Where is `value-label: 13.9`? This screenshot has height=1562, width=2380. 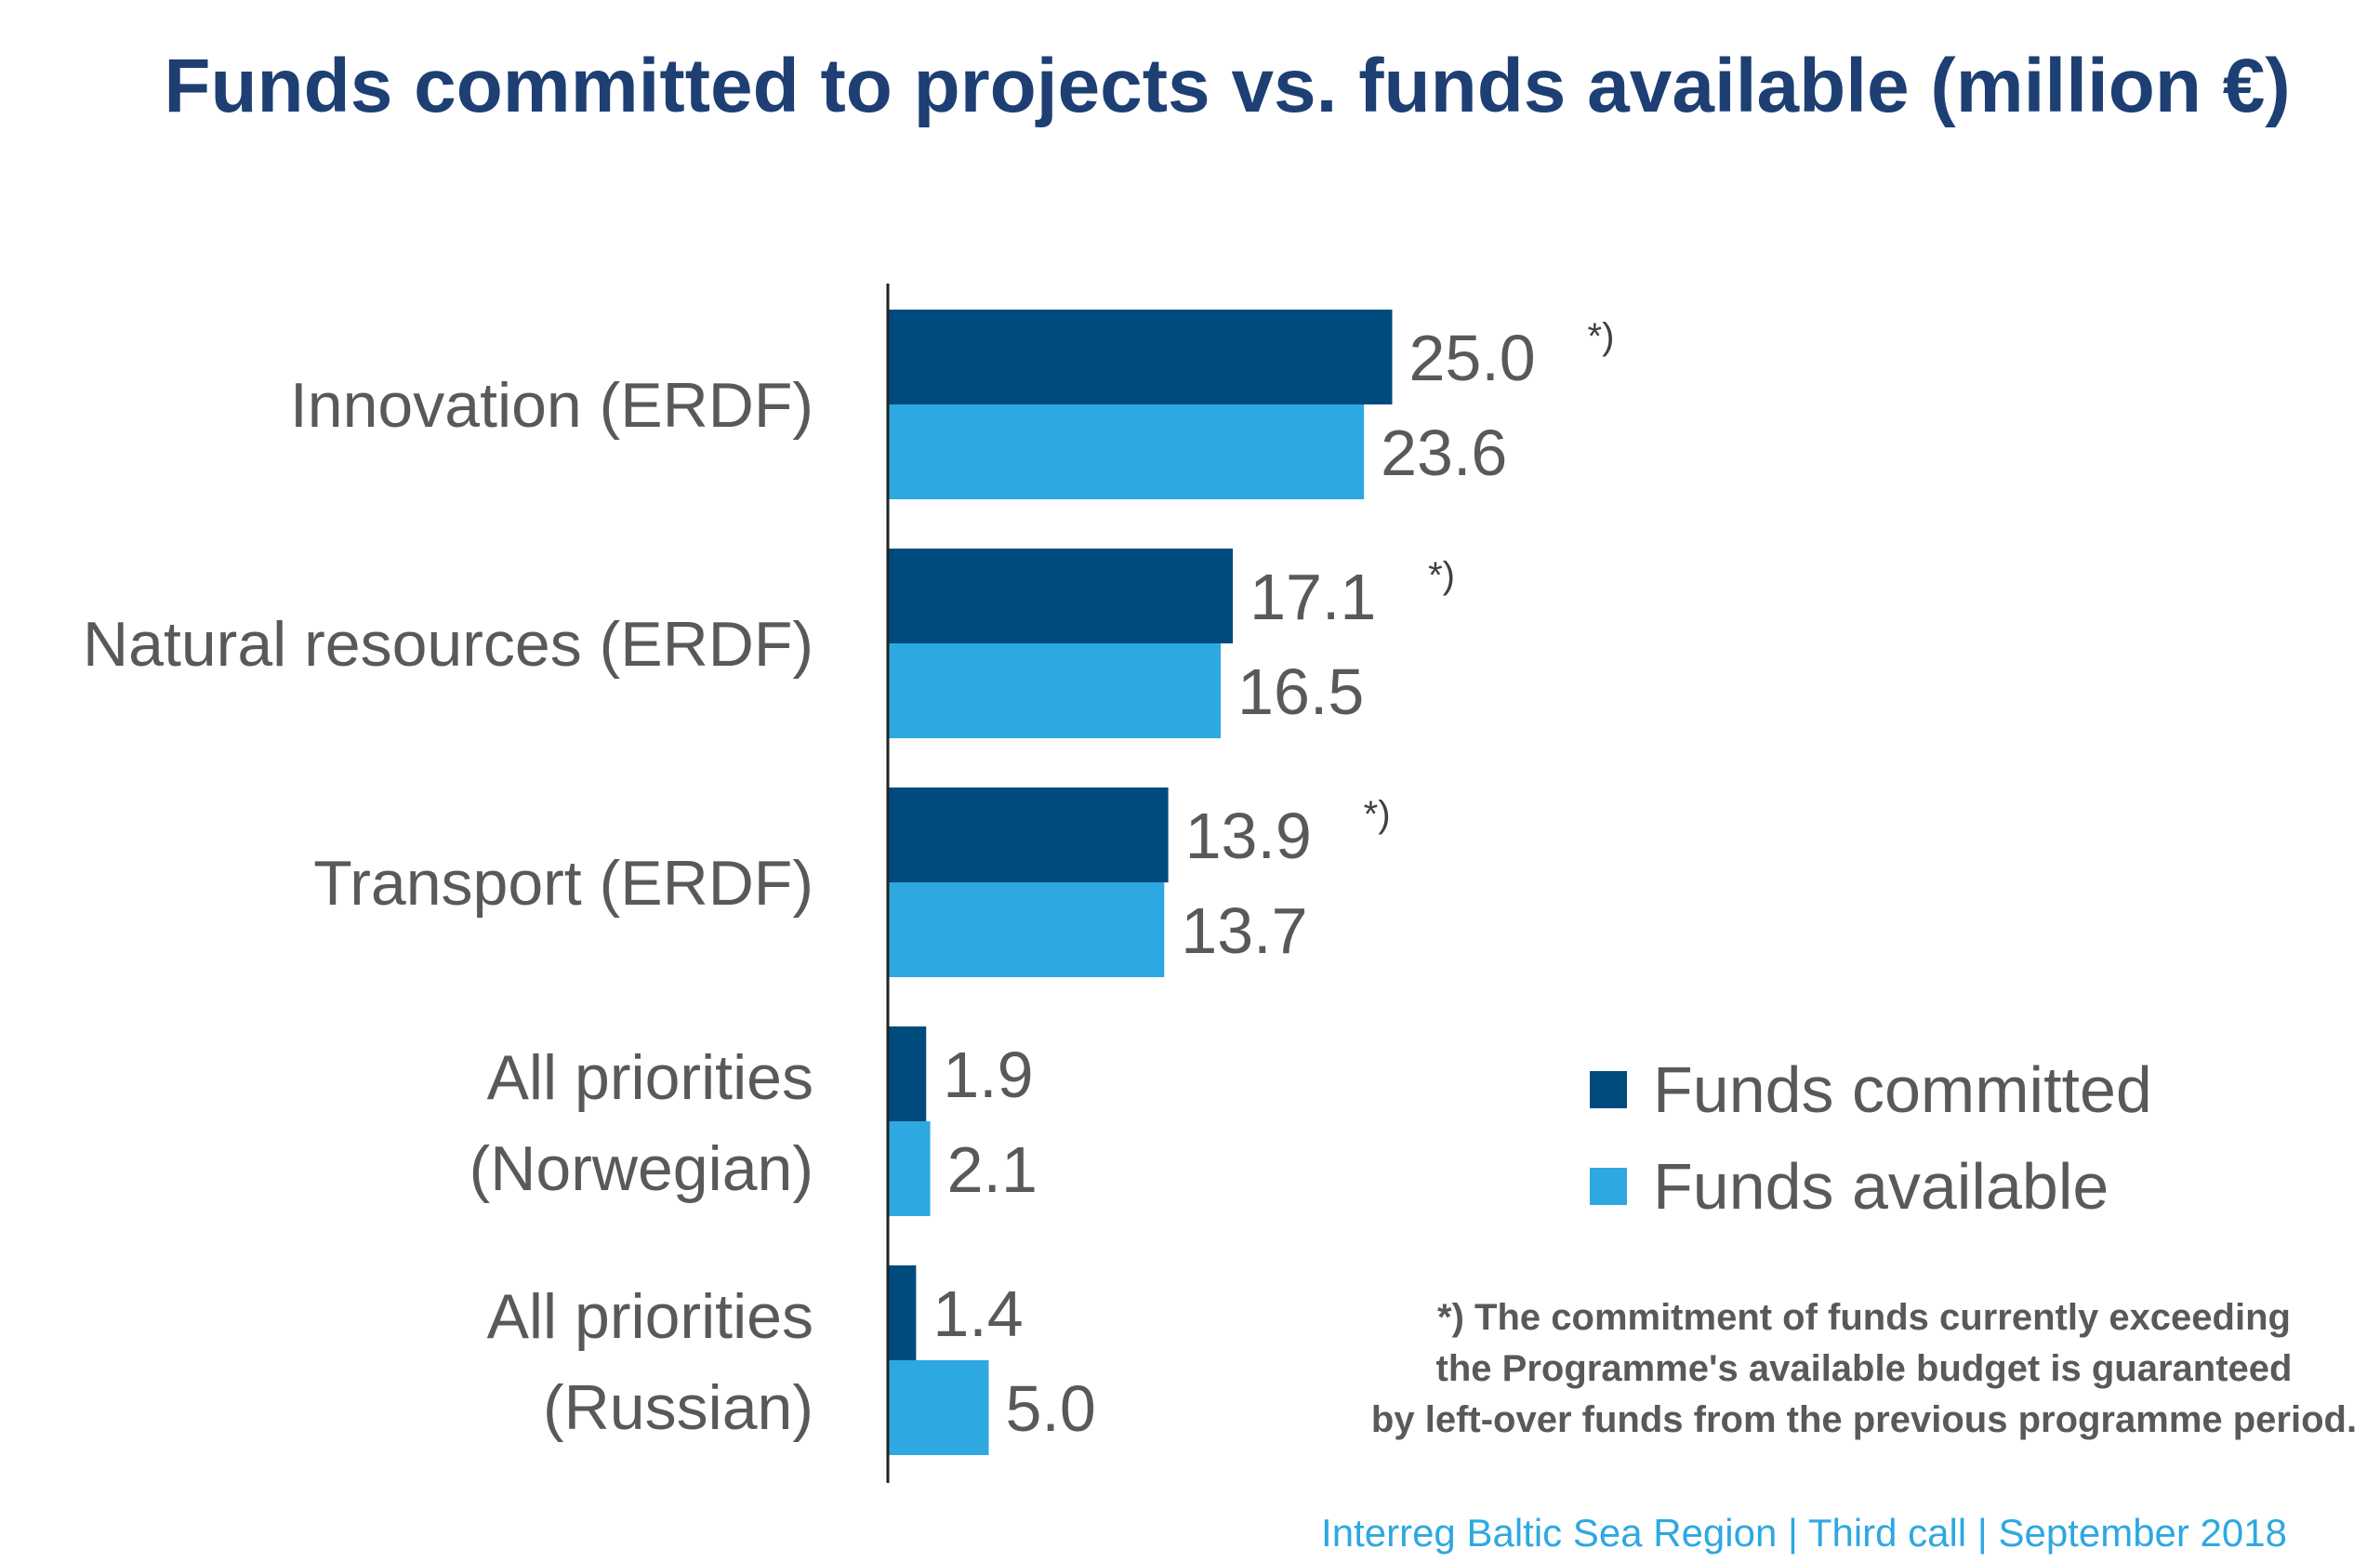
value-label: 13.9 is located at coordinates (1248, 836).